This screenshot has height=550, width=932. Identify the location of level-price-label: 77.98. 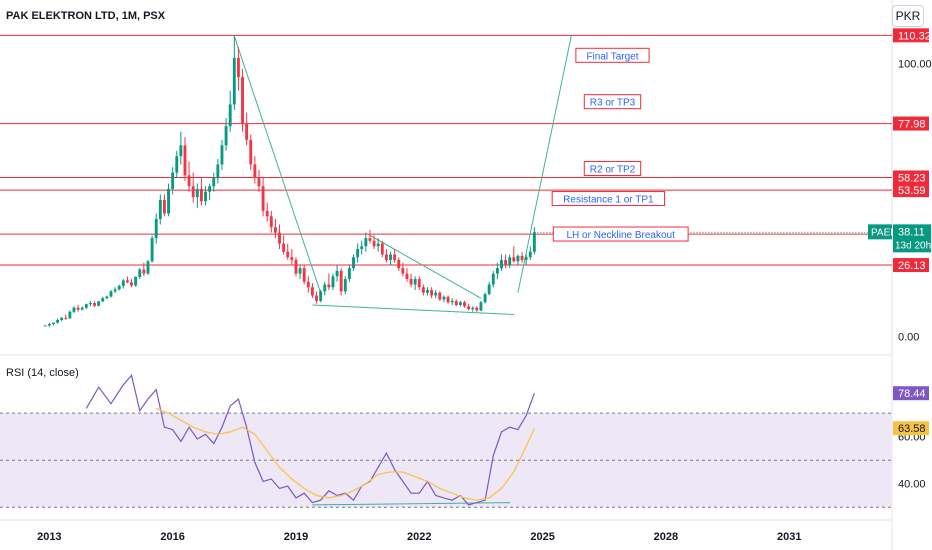
(912, 125).